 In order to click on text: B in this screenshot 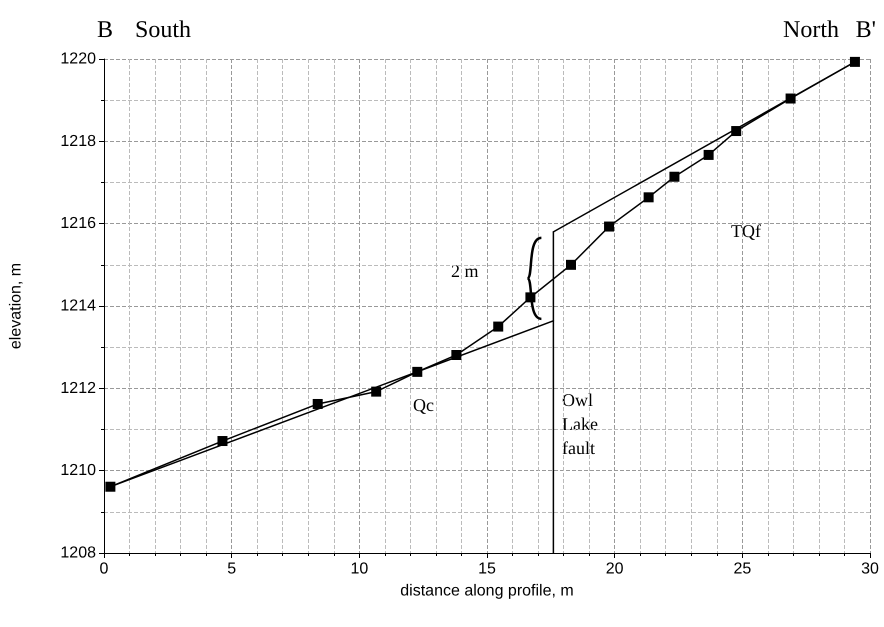, I will do `click(105, 30)`.